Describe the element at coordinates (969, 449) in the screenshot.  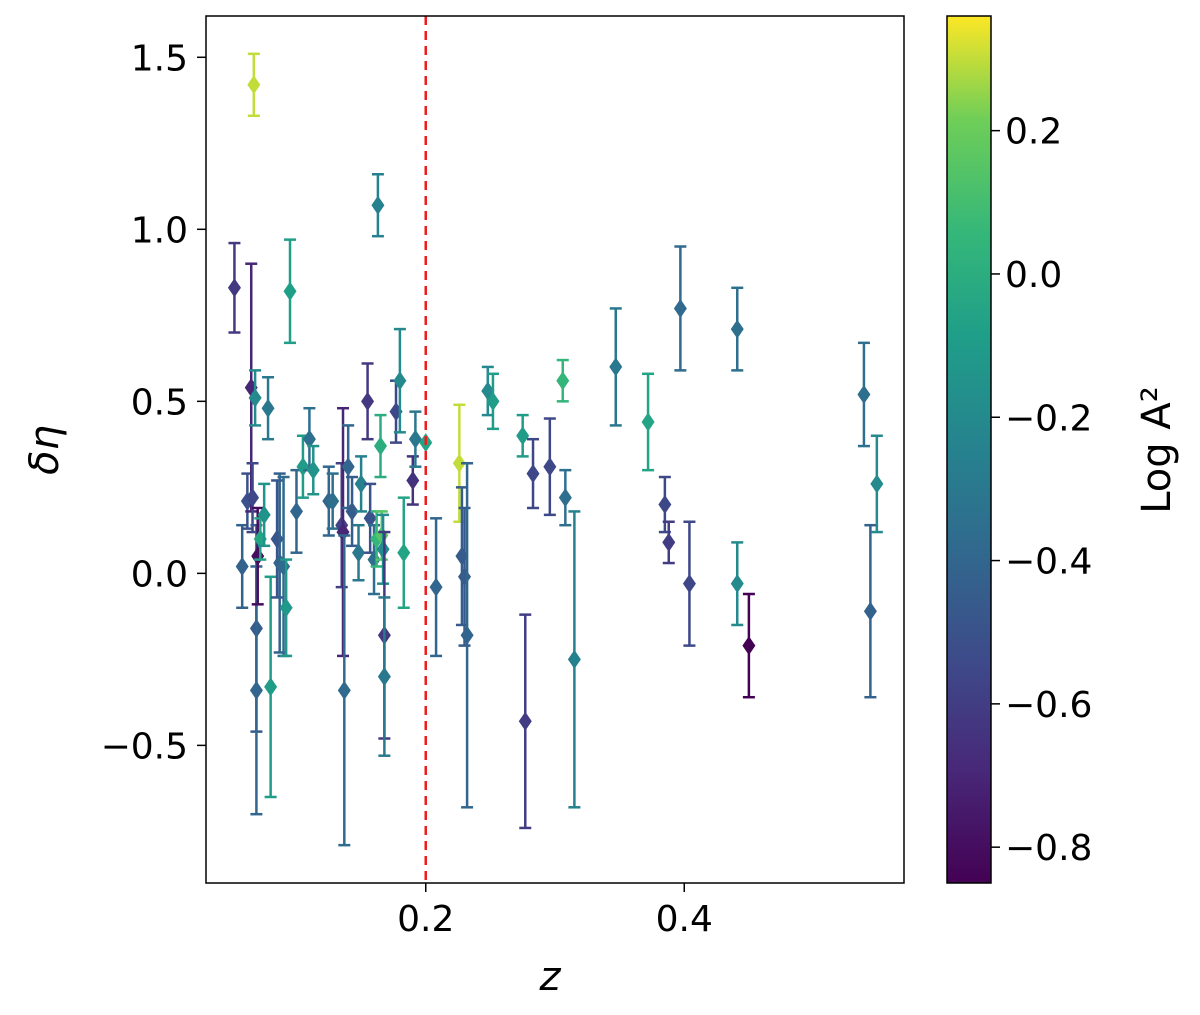
I see `colorbar-gradient` at that location.